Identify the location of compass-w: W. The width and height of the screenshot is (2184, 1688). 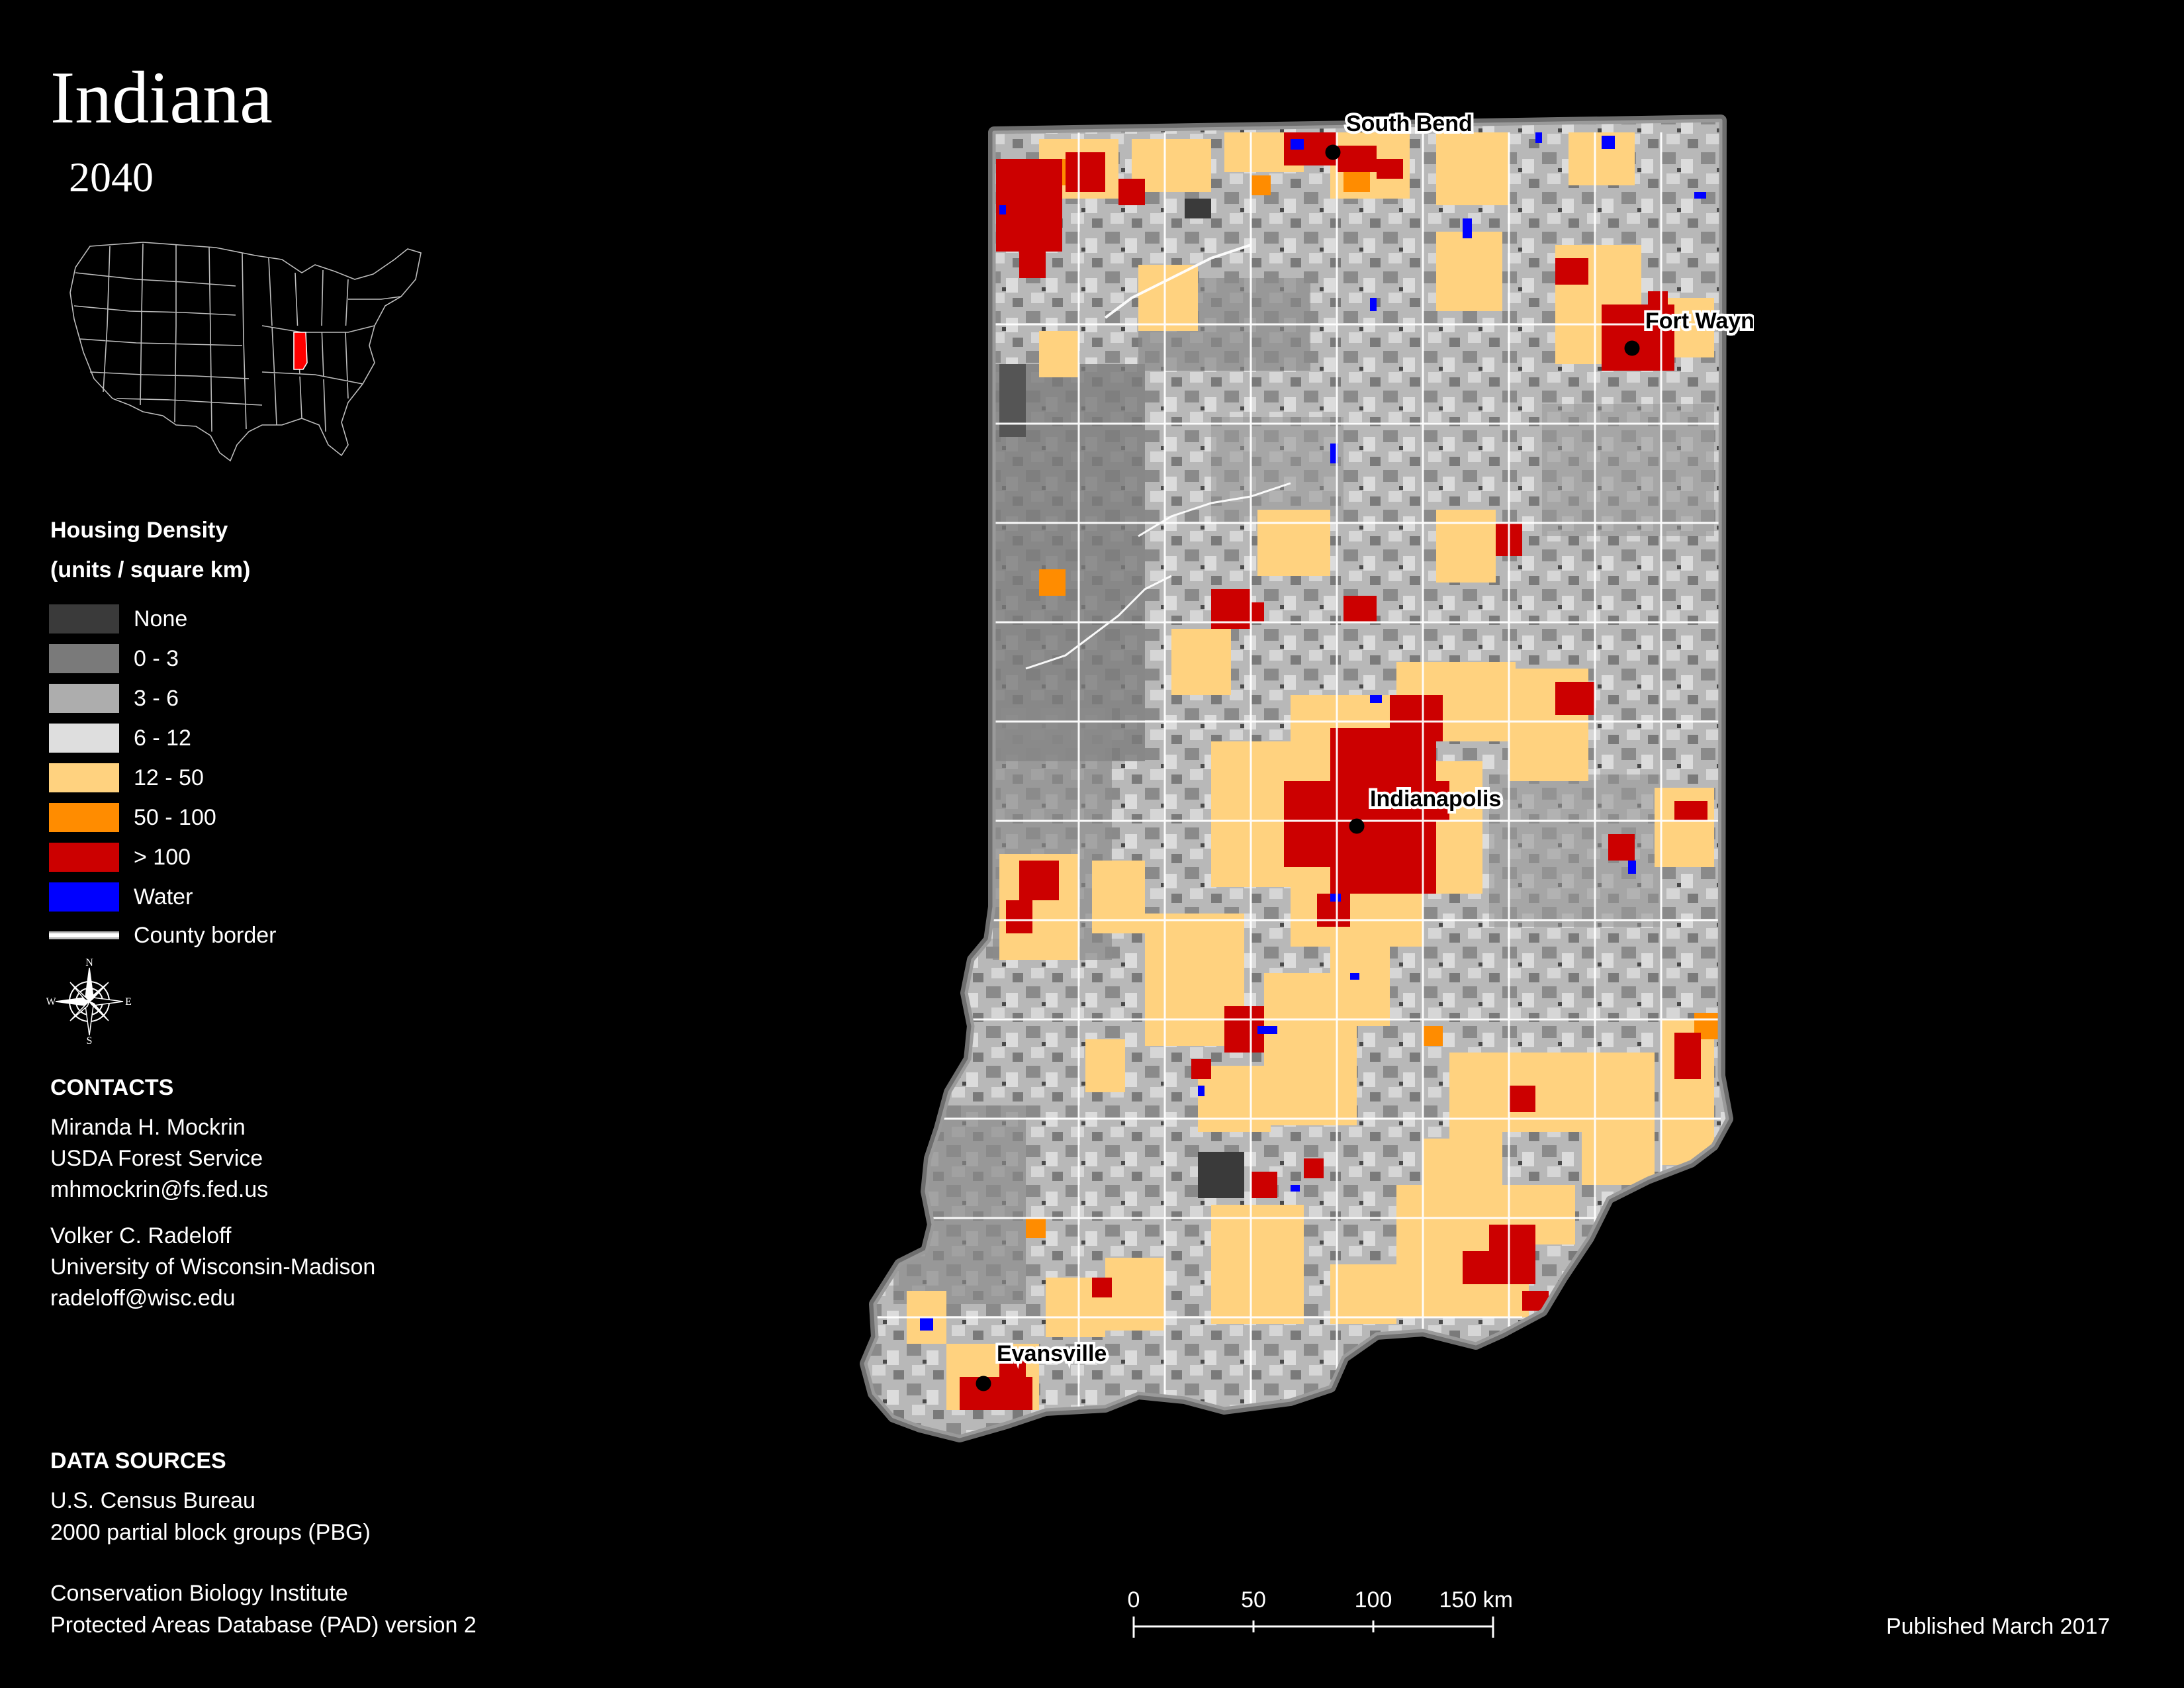
(51, 1002).